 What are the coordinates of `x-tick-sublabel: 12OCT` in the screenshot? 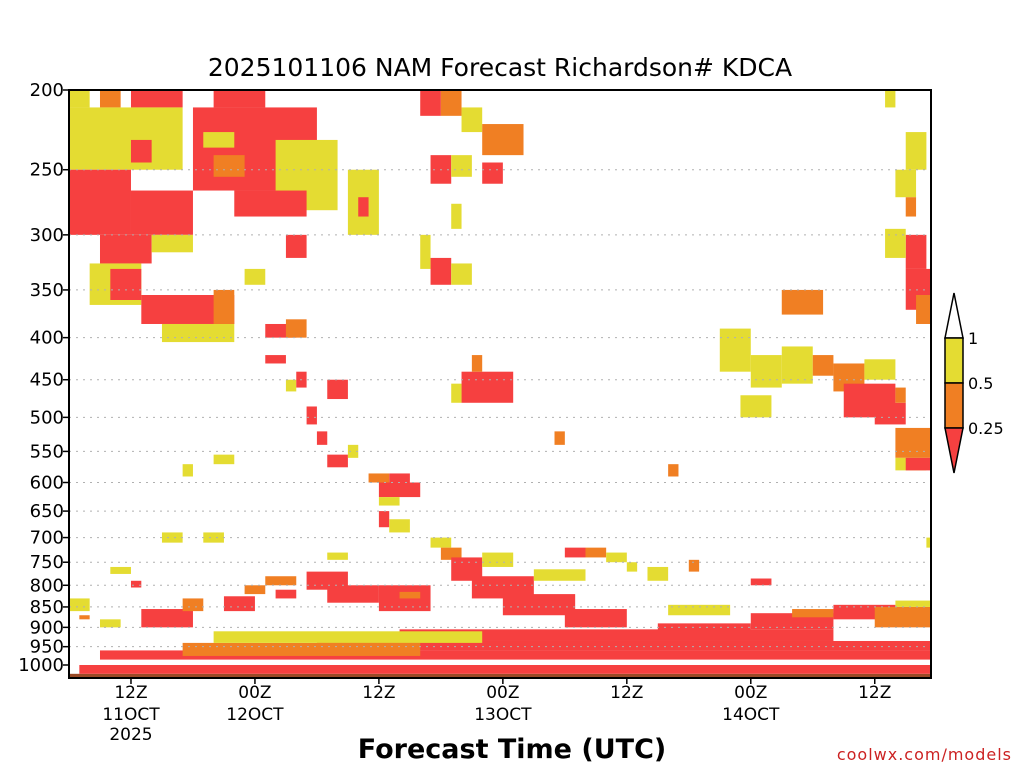 It's located at (255, 715).